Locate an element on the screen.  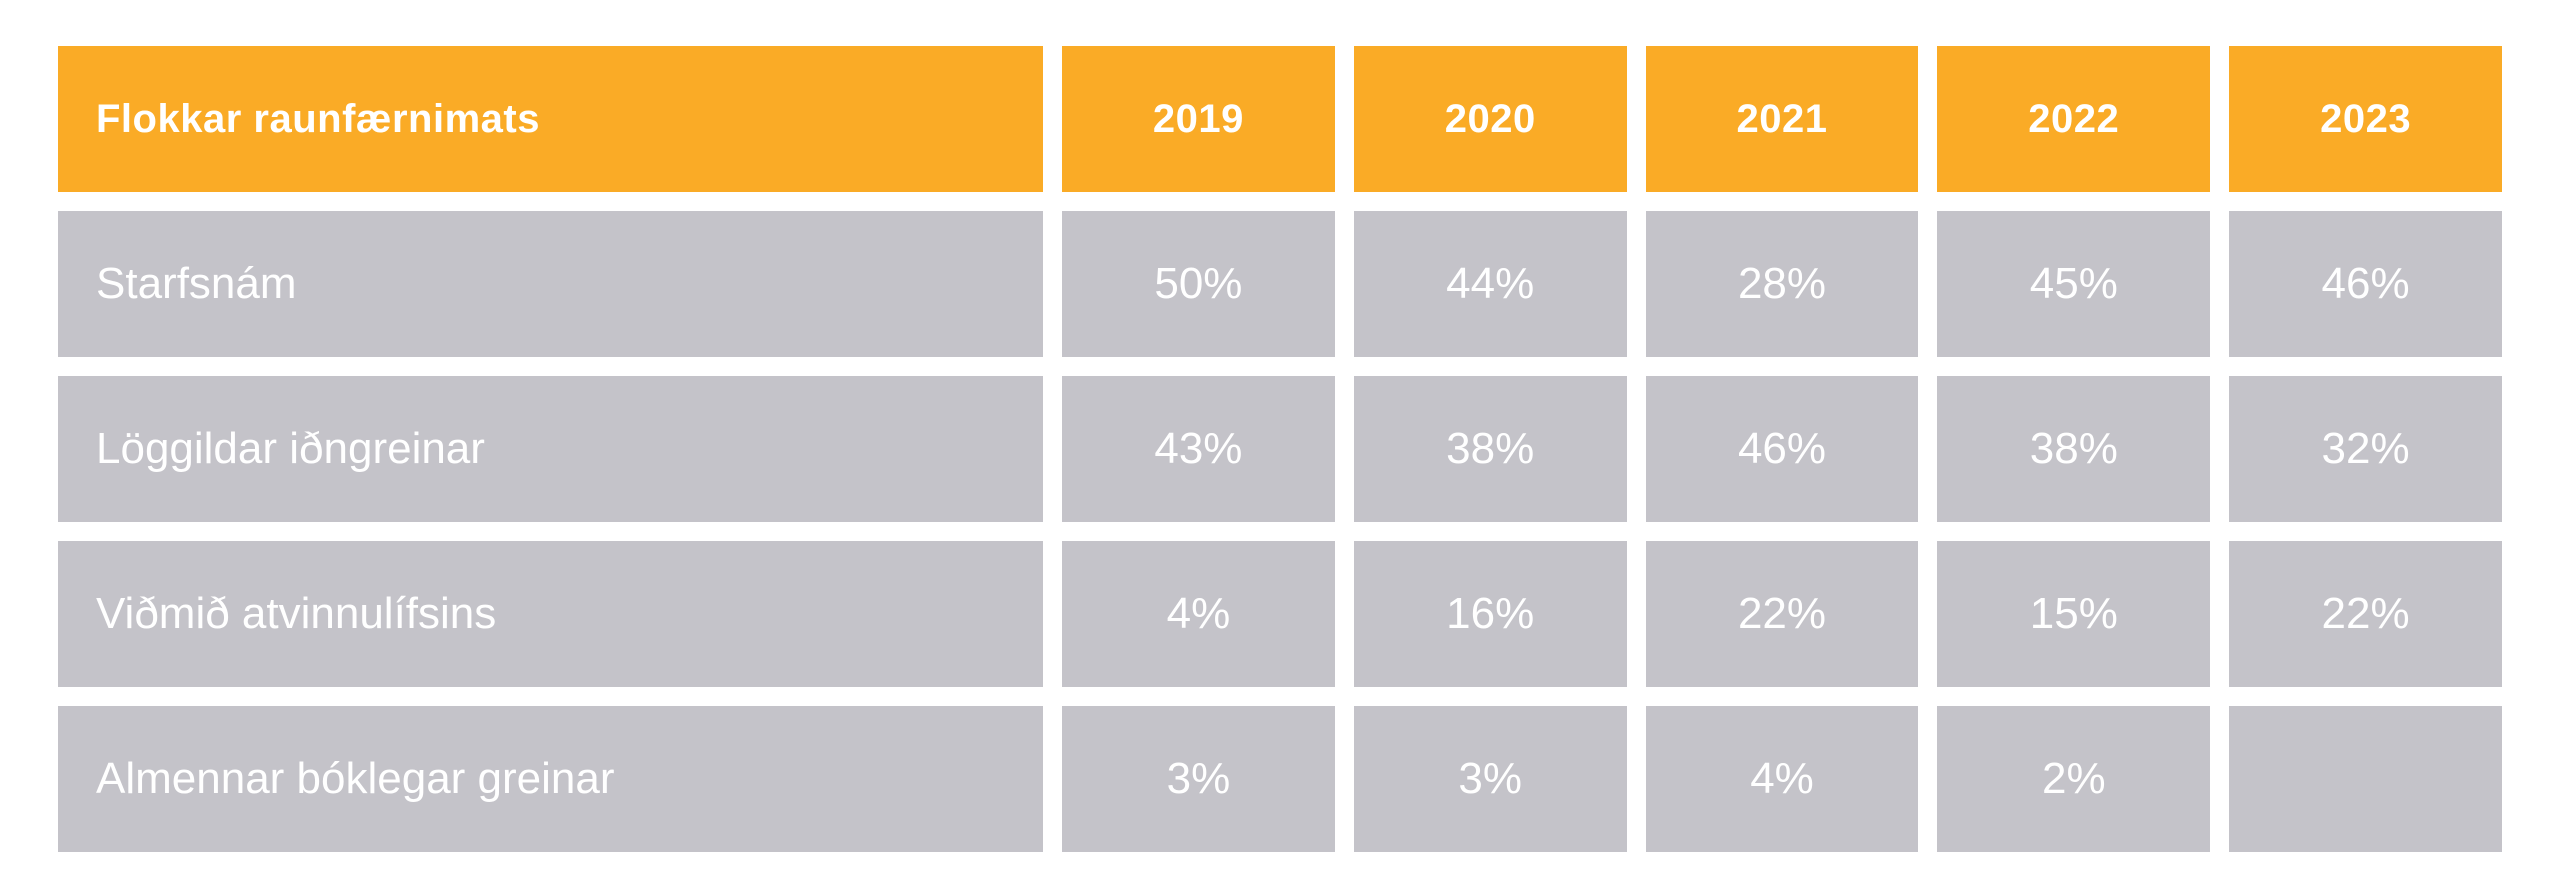
cell-value: 16% is located at coordinates (1490, 613).